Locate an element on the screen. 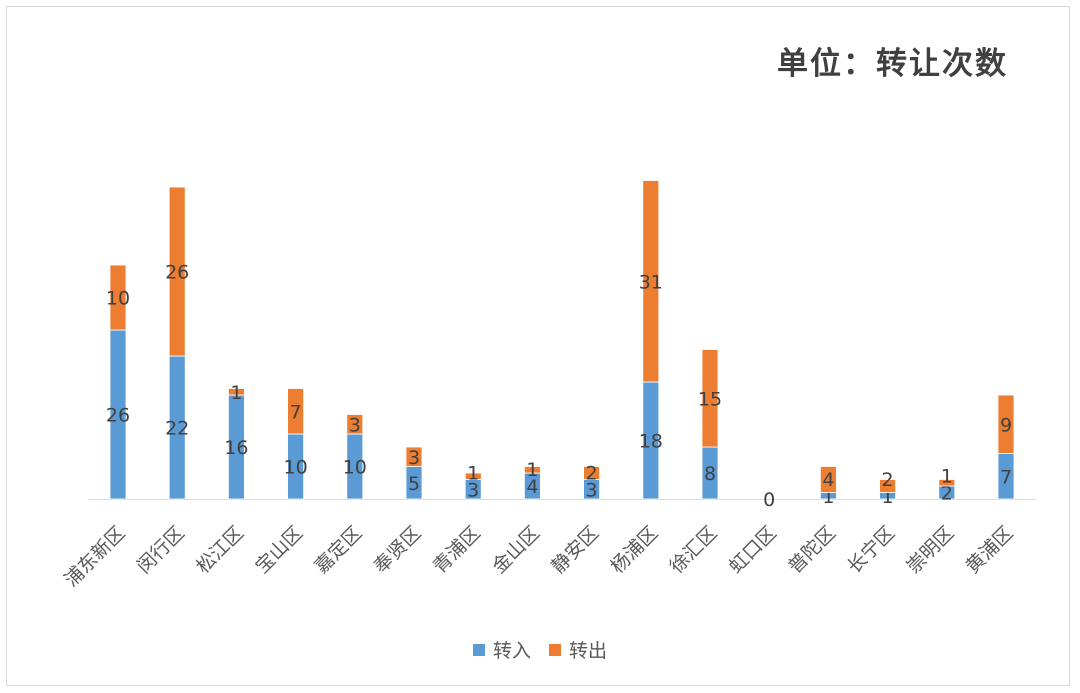  data-label-out: 15 is located at coordinates (710, 399).